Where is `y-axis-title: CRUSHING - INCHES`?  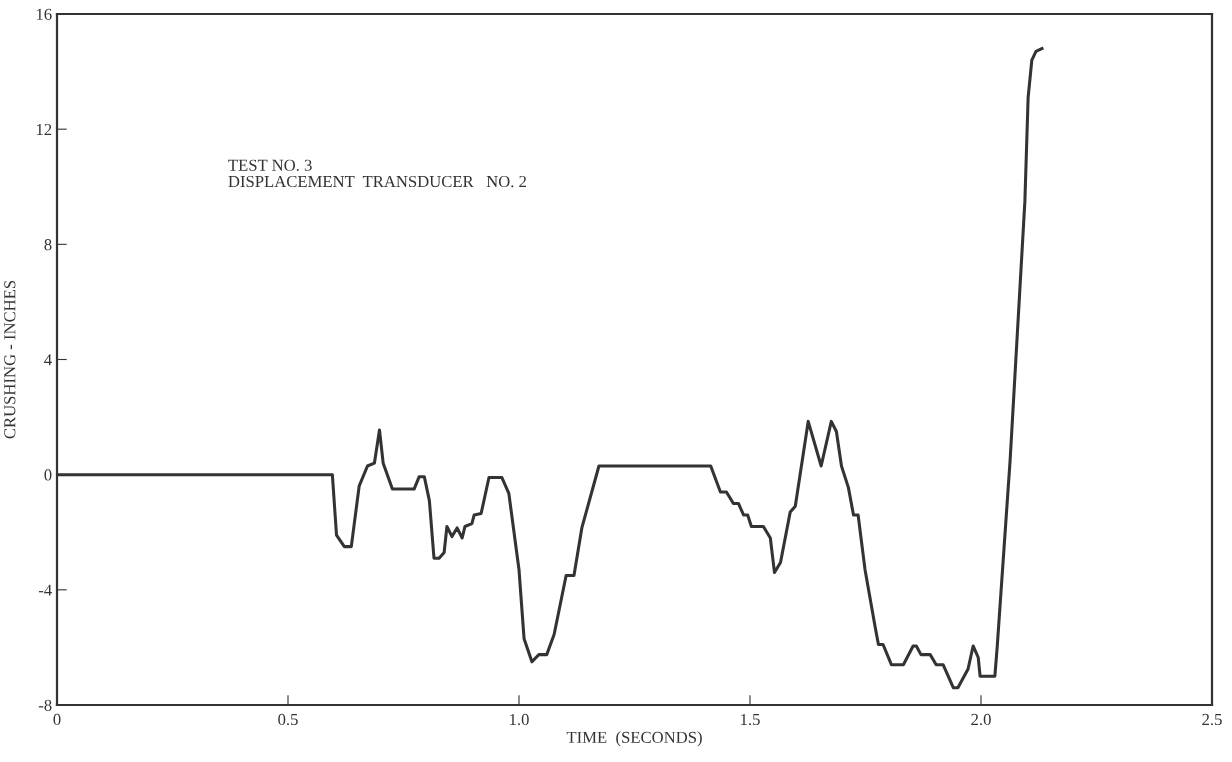
y-axis-title: CRUSHING - INCHES is located at coordinates (10, 359).